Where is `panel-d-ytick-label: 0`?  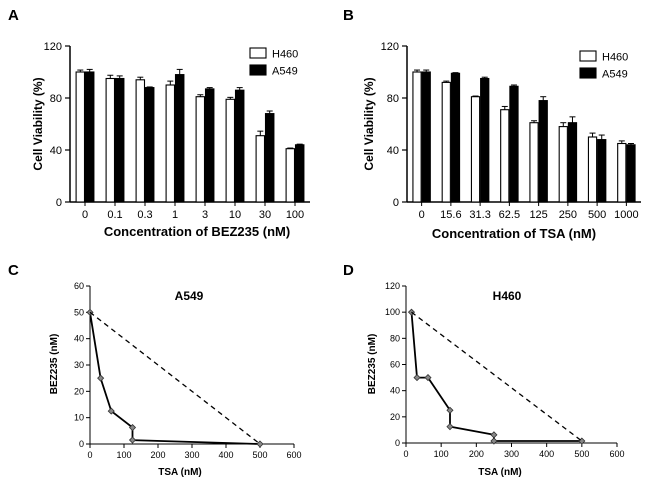 panel-d-ytick-label: 0 is located at coordinates (397, 443).